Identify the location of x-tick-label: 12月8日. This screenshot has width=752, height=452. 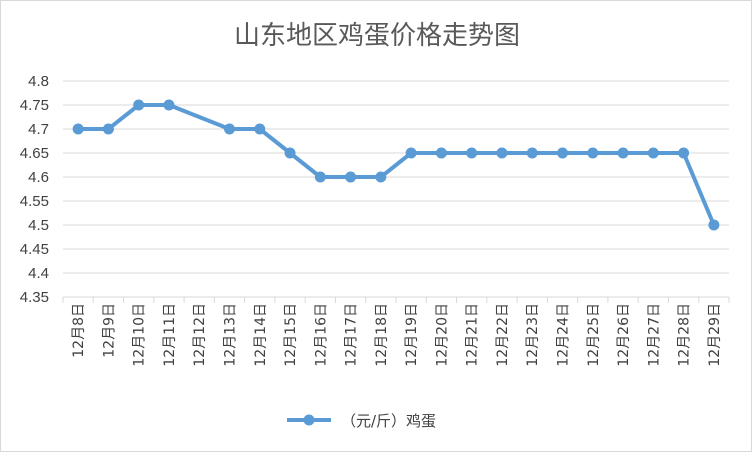
(79, 330).